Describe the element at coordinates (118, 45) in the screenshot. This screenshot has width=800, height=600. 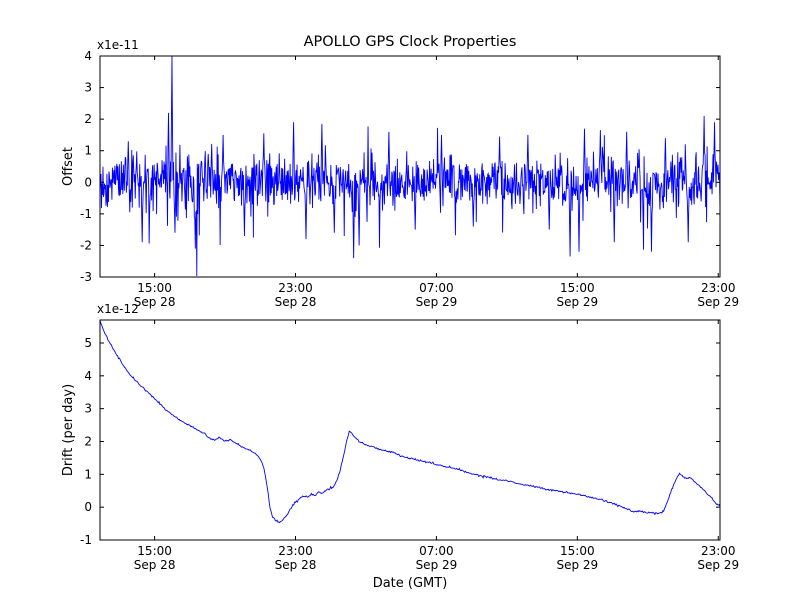
I see `axis-scale-label: x1e-11` at that location.